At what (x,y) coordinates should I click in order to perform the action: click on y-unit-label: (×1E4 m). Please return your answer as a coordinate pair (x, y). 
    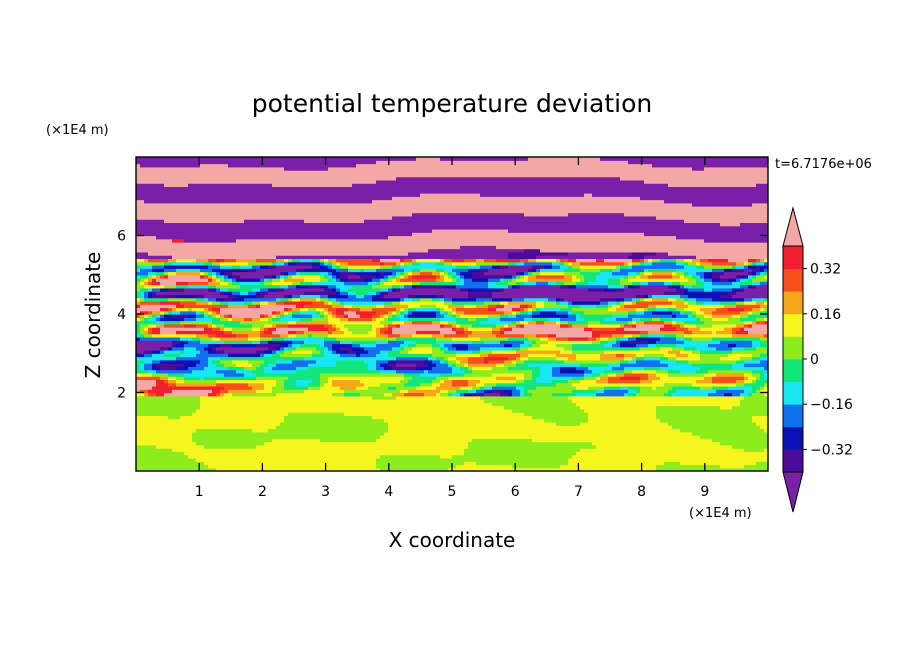
    Looking at the image, I should click on (77, 130).